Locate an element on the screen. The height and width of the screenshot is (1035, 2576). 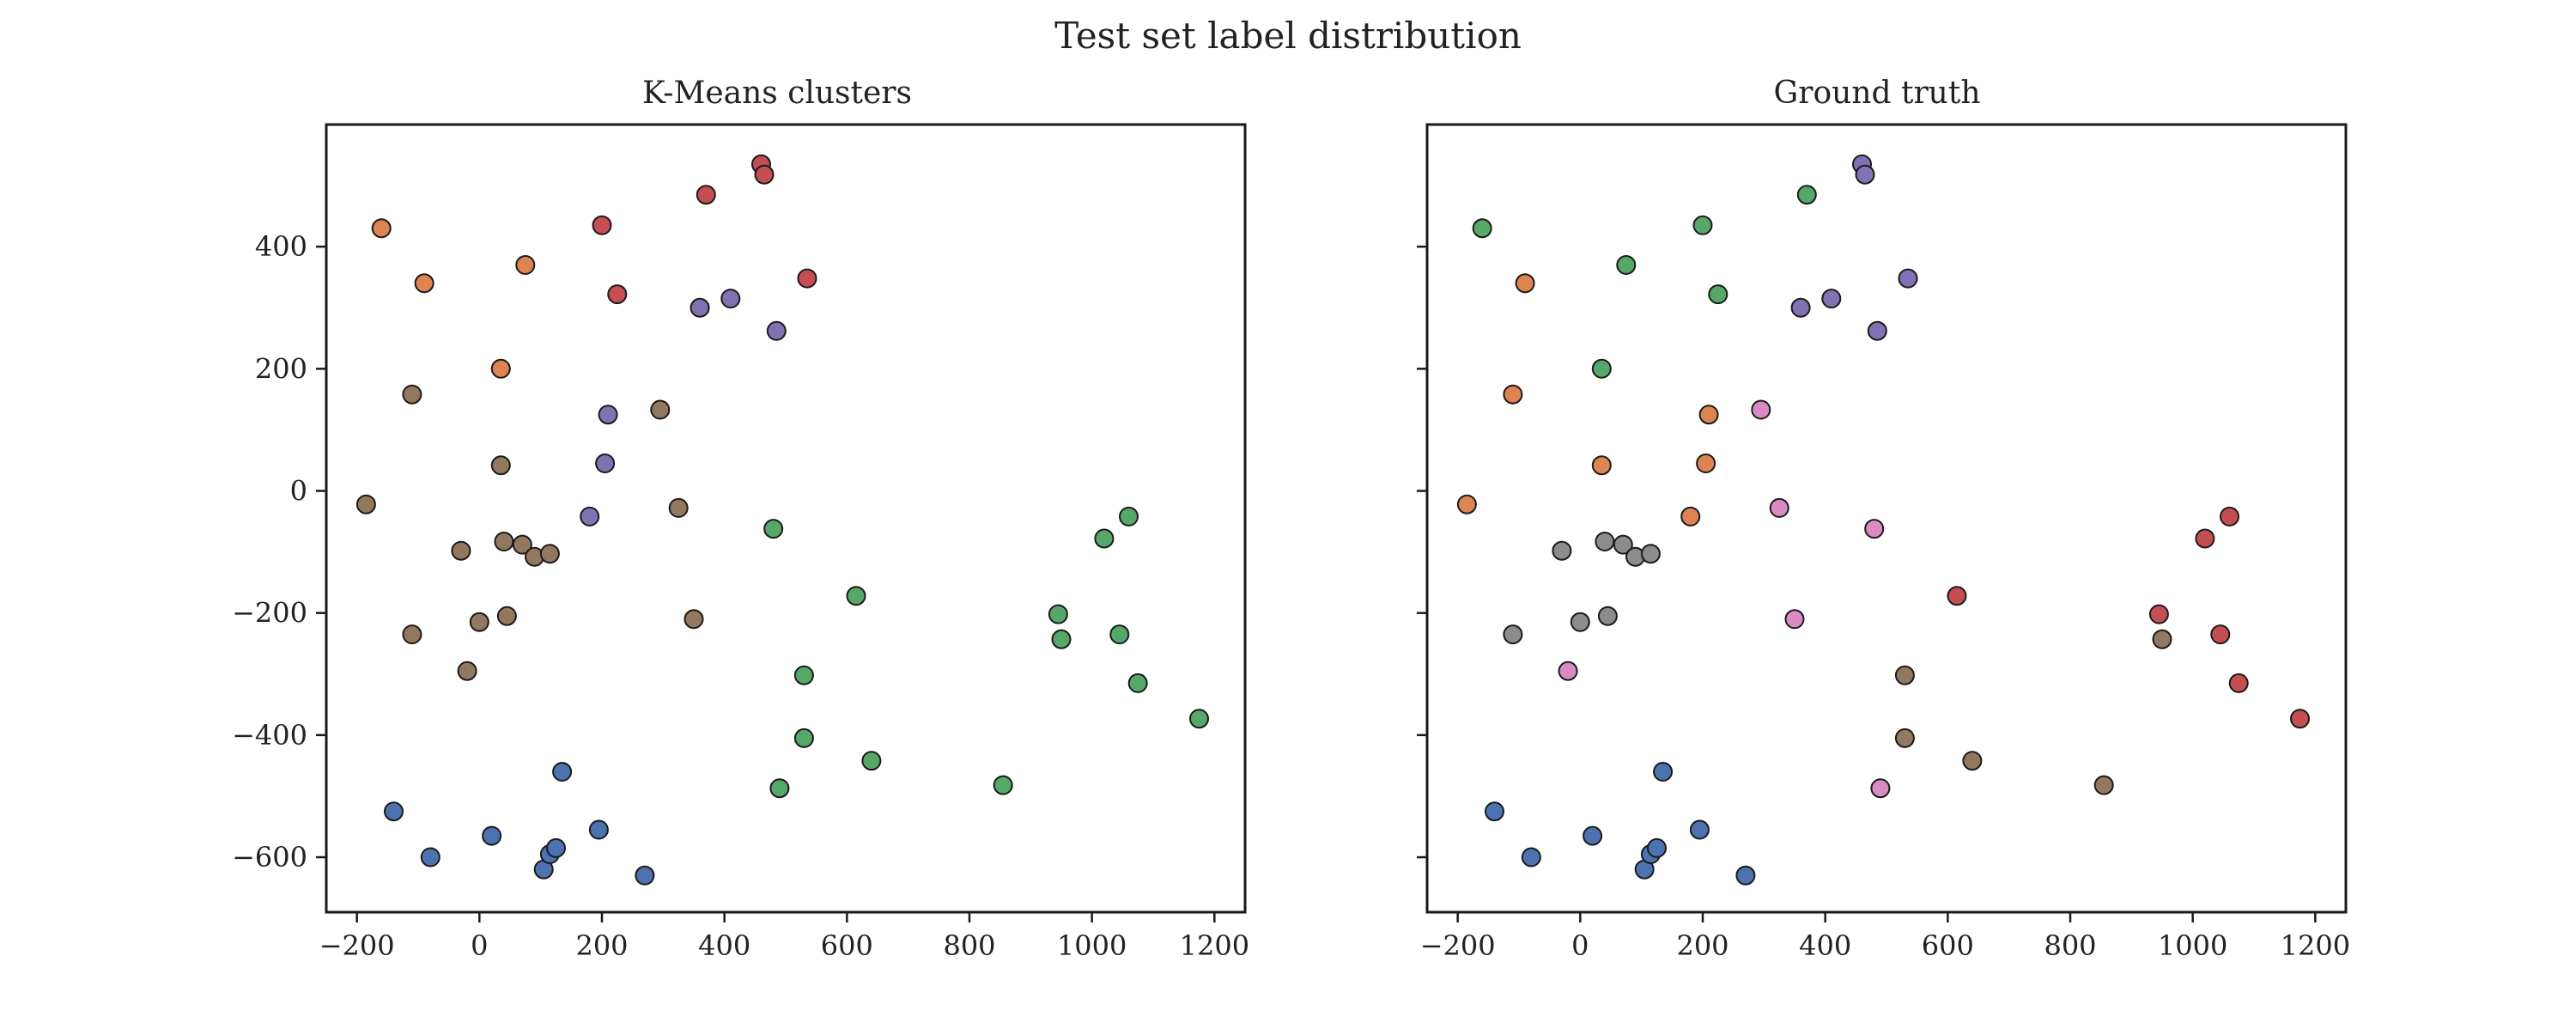
x-tick-label: 600 is located at coordinates (1948, 945).